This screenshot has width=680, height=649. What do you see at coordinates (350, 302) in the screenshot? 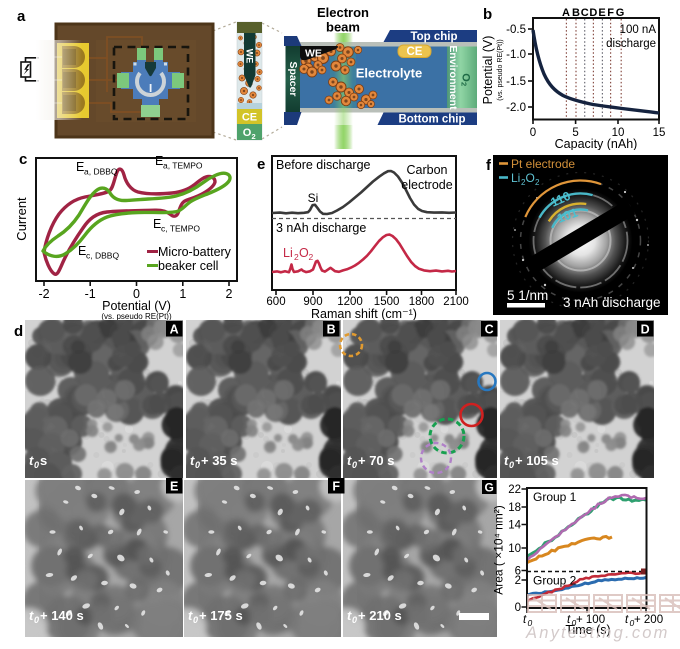
I see `svg-text: 1200` at bounding box center [350, 302].